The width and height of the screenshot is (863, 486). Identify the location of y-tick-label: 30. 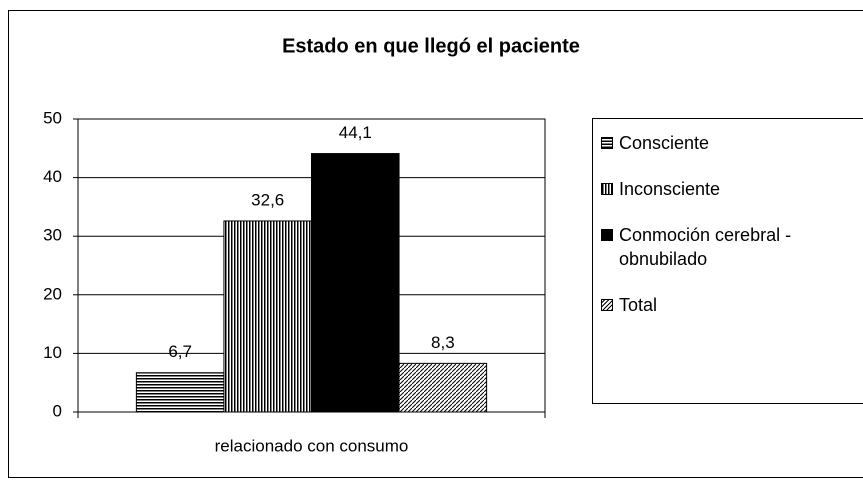
(52, 235).